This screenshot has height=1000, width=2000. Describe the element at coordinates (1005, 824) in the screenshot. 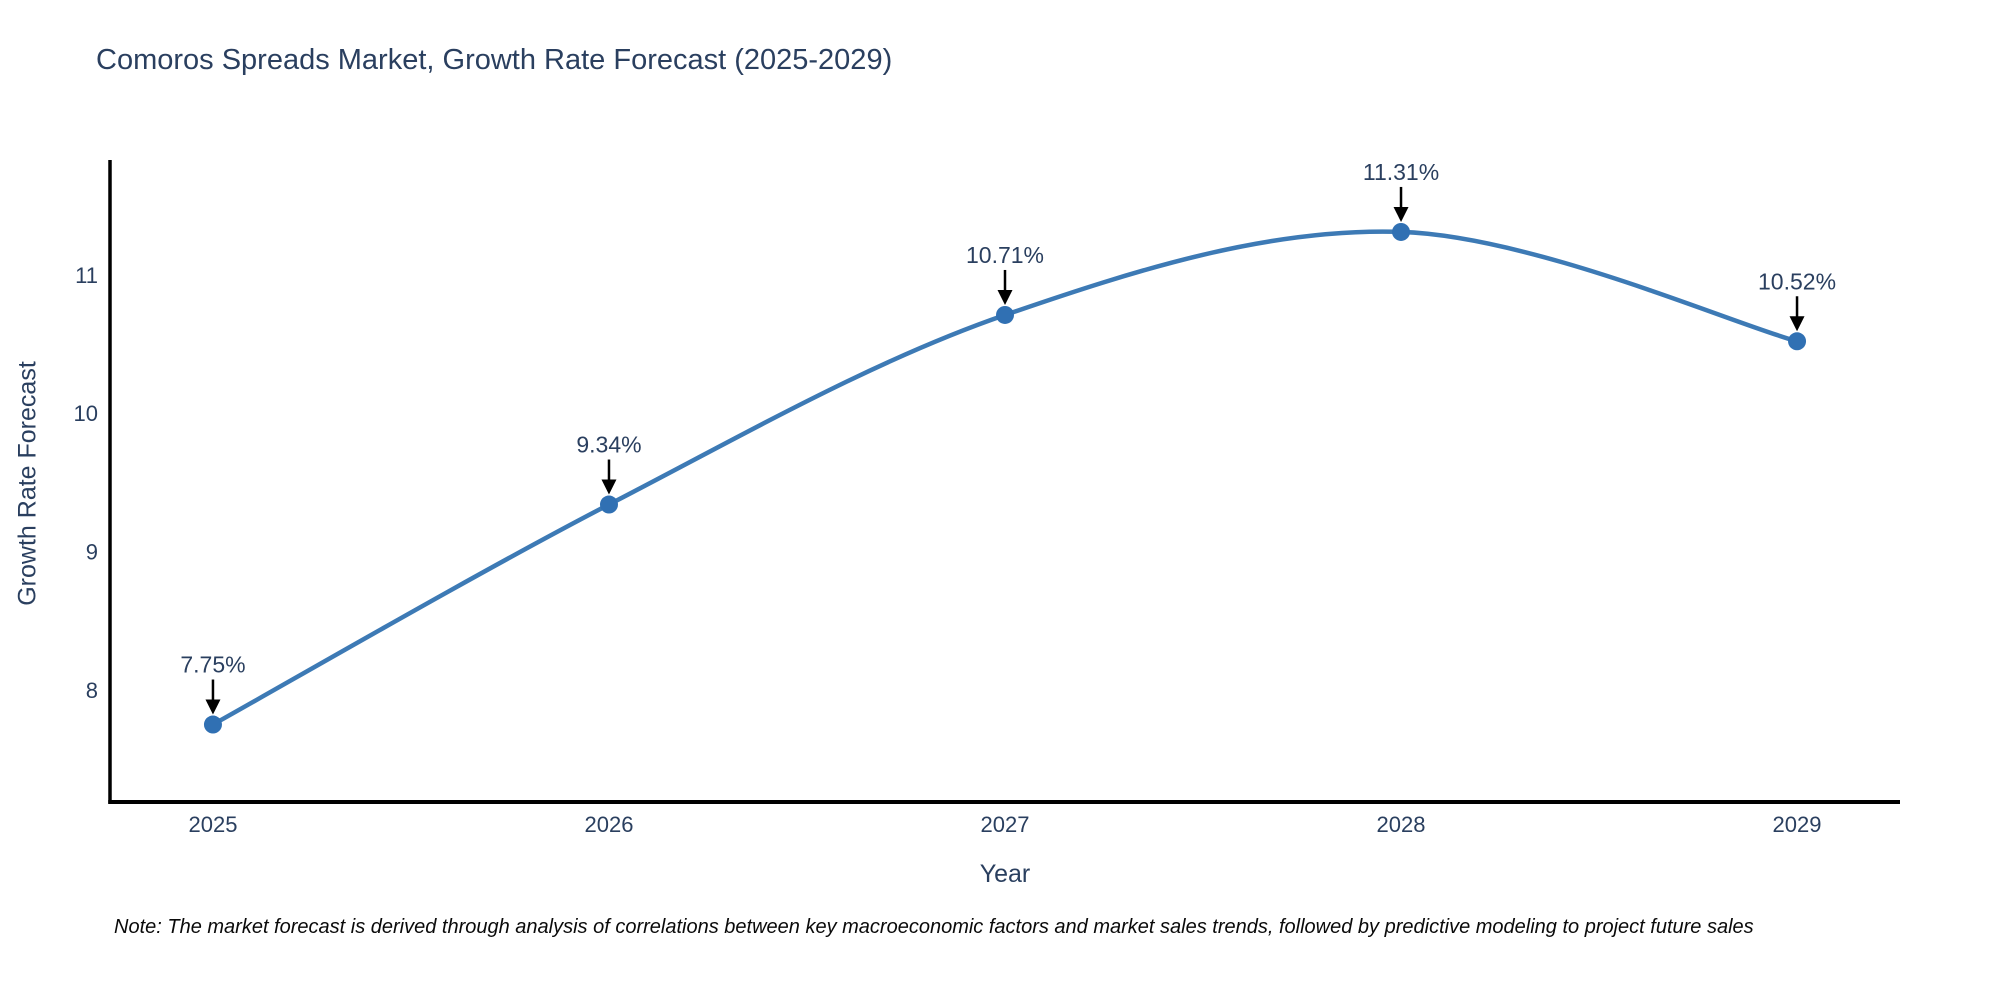

I see `x-tick-label: 2027` at that location.